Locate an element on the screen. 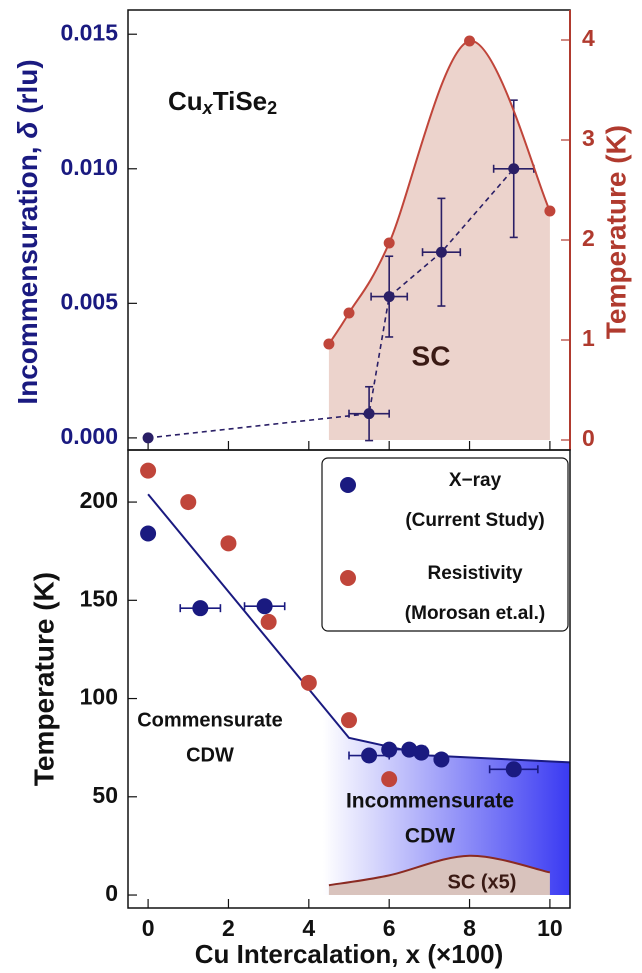  sc-boundary is located at coordinates (439, 870).